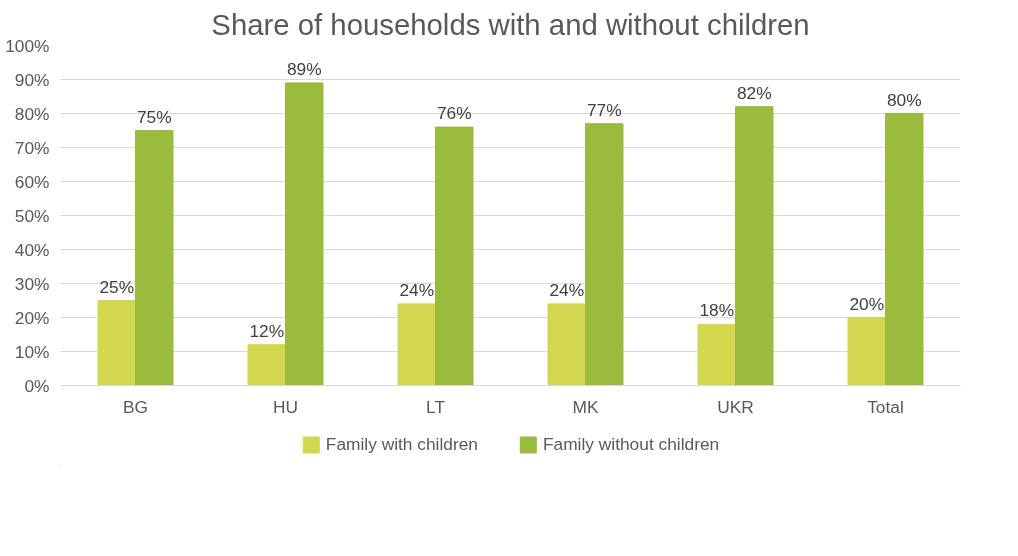 Image resolution: width=1018 pixels, height=556 pixels. Describe the element at coordinates (37, 385) in the screenshot. I see `y-tick-label: 0%` at that location.